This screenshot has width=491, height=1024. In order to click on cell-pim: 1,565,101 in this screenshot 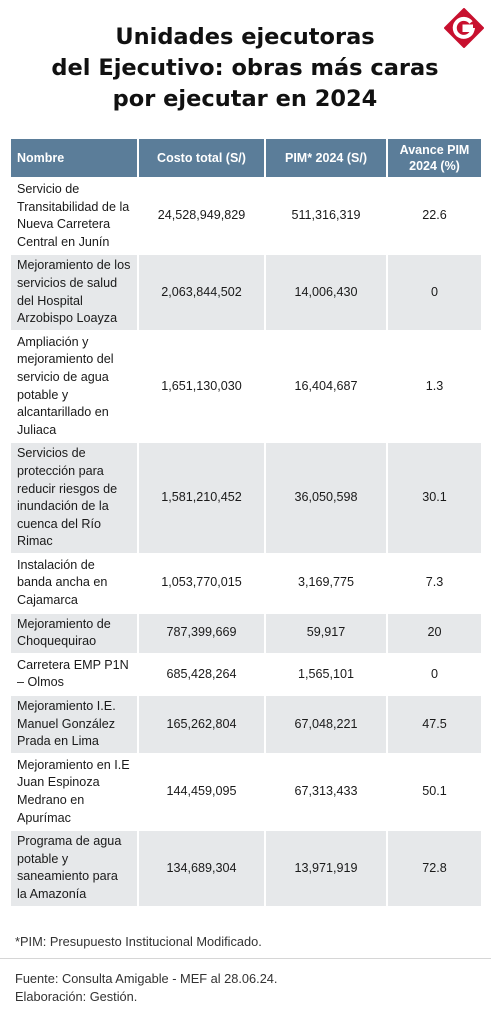, I will do `click(326, 674)`.